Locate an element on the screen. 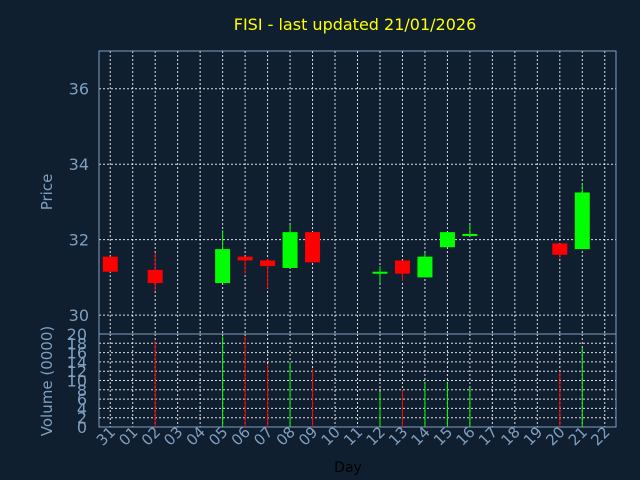  volume-tick-label: 8 is located at coordinates (82, 390).